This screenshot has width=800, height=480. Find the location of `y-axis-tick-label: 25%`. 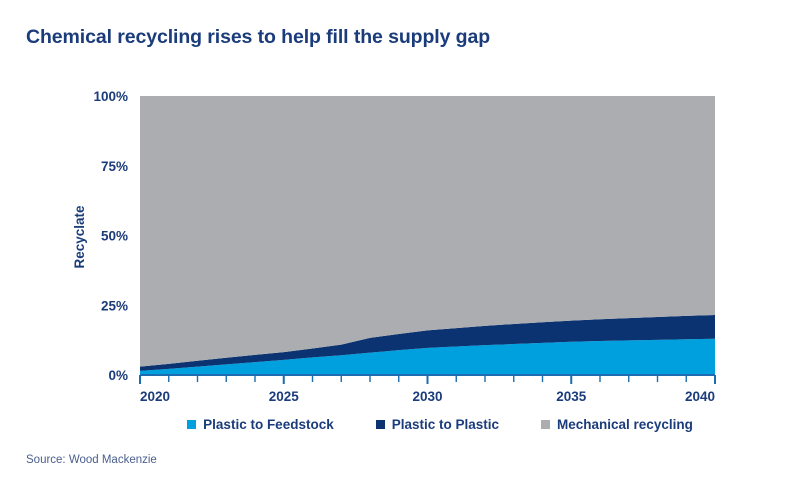

y-axis-tick-label: 25% is located at coordinates (114, 305).